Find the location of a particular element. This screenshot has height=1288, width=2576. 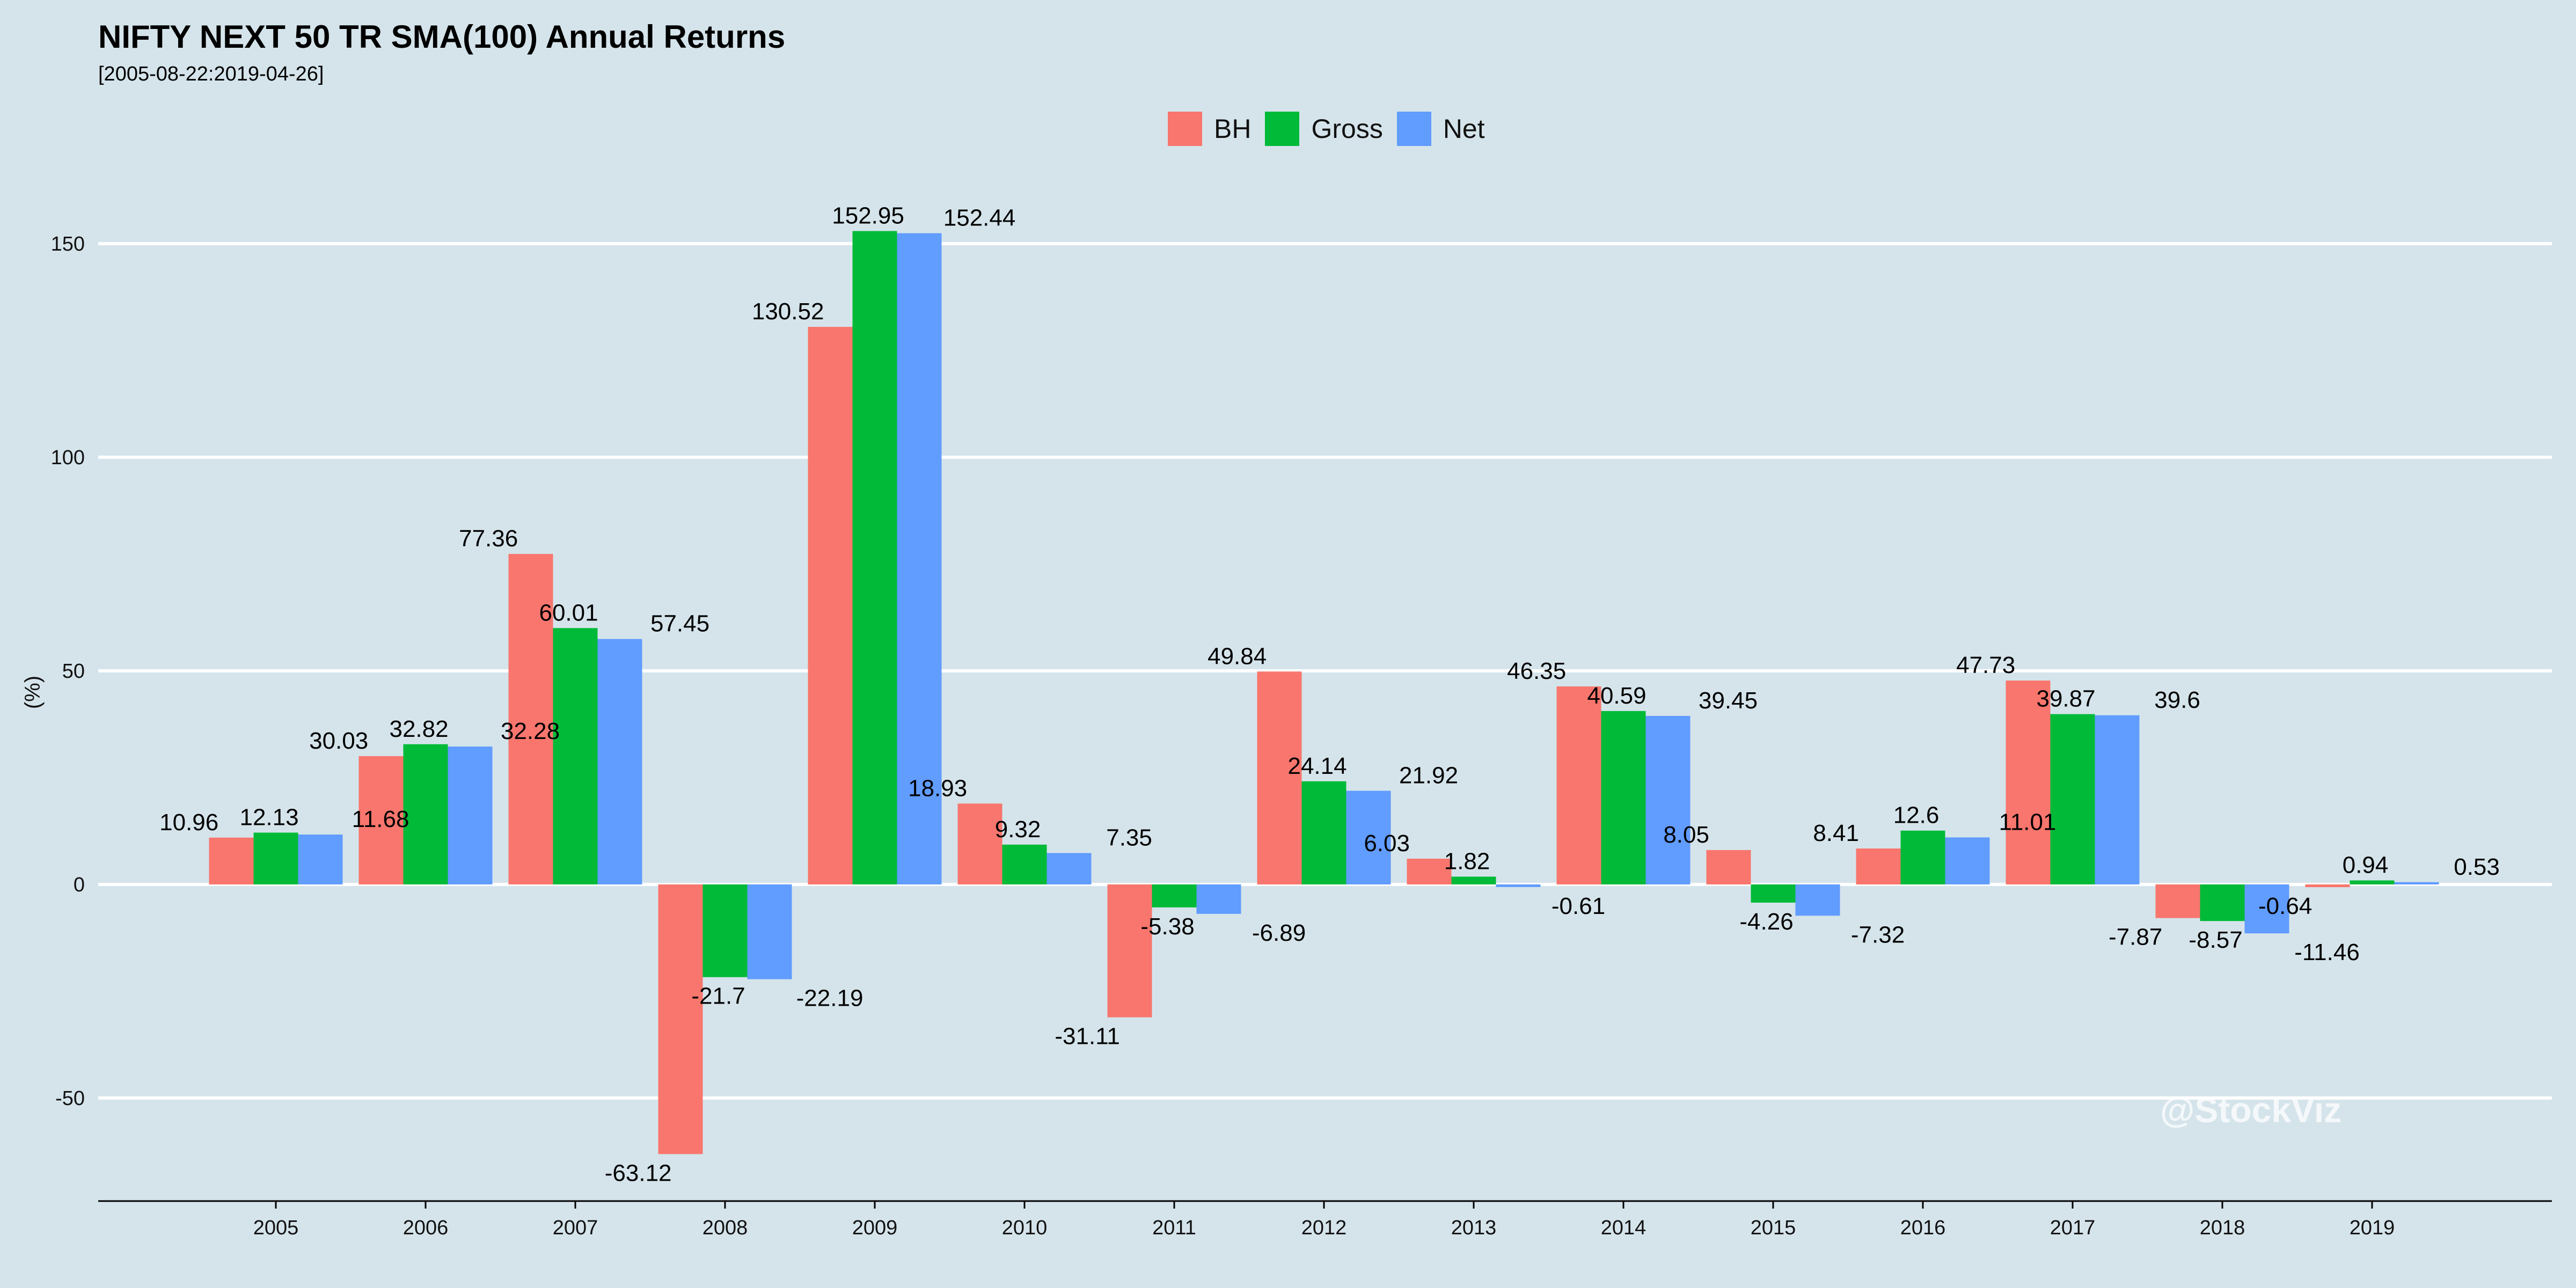

legend-item-bh: BH is located at coordinates (1209, 129).